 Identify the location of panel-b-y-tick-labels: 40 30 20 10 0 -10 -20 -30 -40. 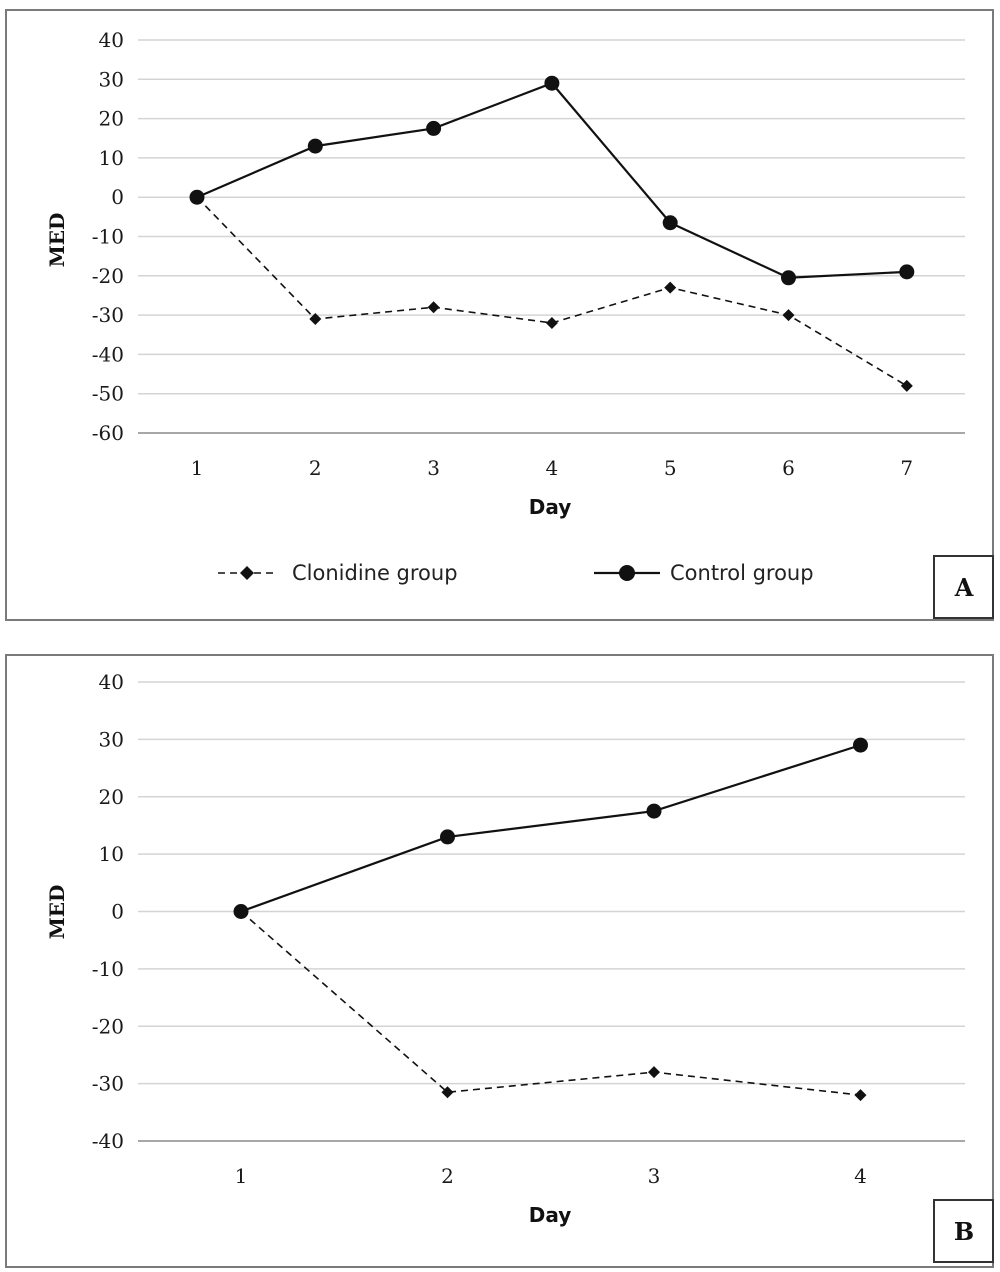
(108, 911).